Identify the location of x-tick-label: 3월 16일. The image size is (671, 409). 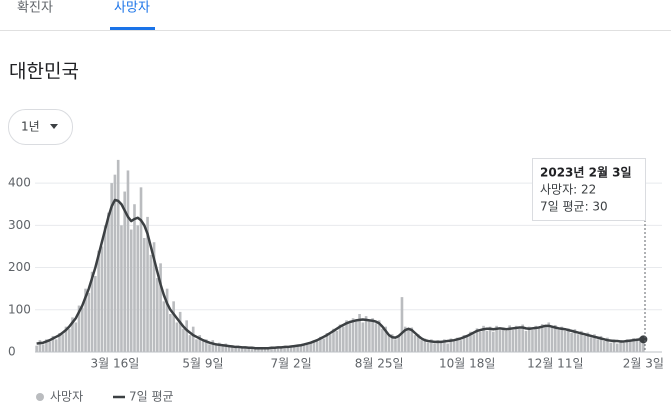
(115, 364).